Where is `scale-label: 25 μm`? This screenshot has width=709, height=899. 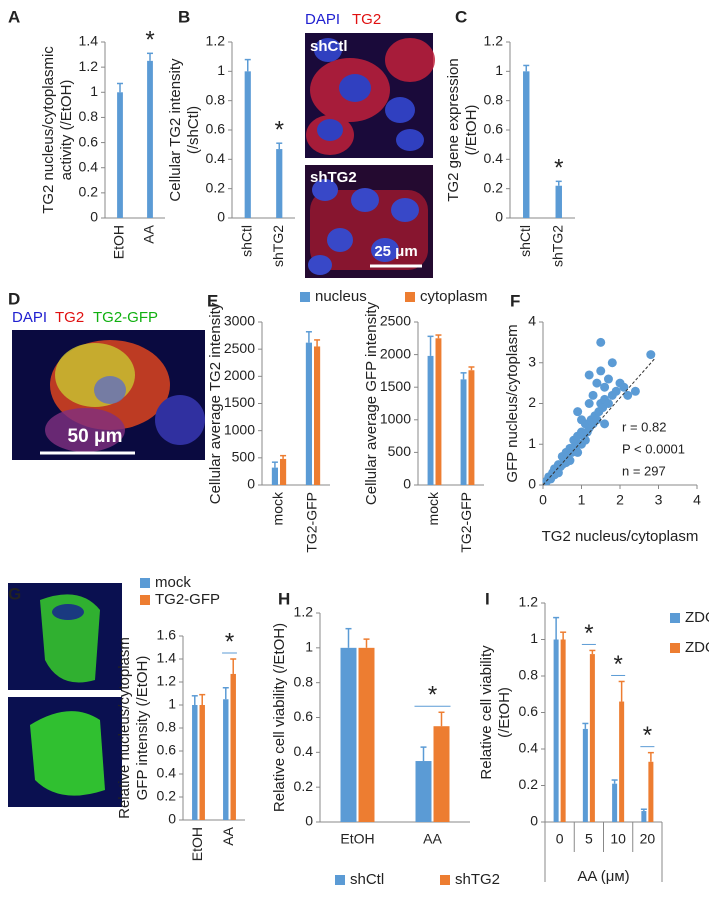 scale-label: 25 μm is located at coordinates (395, 251).